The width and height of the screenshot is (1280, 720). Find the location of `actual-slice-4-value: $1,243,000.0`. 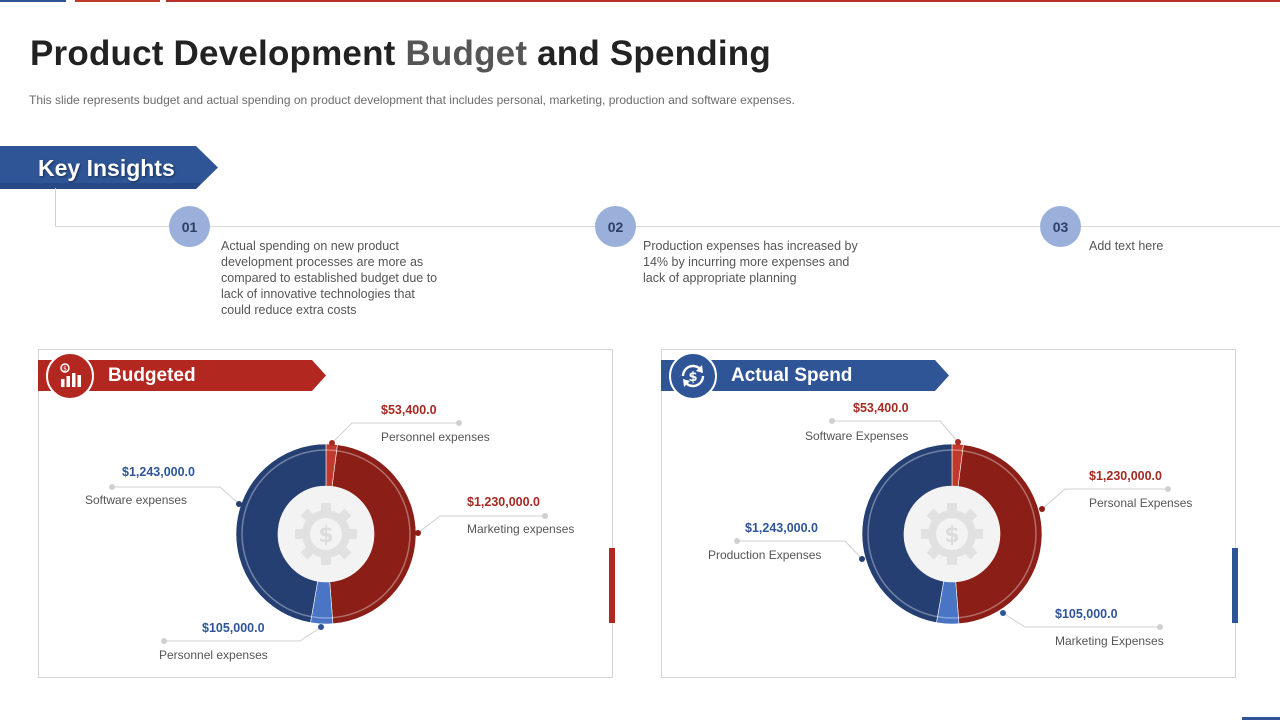

actual-slice-4-value: $1,243,000.0 is located at coordinates (781, 528).